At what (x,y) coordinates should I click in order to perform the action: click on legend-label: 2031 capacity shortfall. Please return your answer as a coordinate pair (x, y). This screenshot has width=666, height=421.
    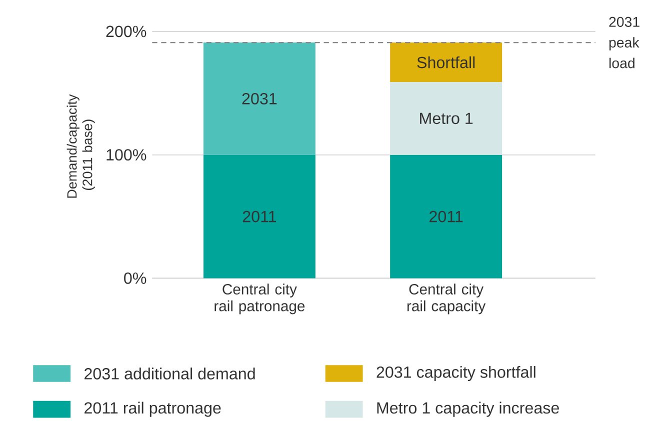
    Looking at the image, I should click on (456, 374).